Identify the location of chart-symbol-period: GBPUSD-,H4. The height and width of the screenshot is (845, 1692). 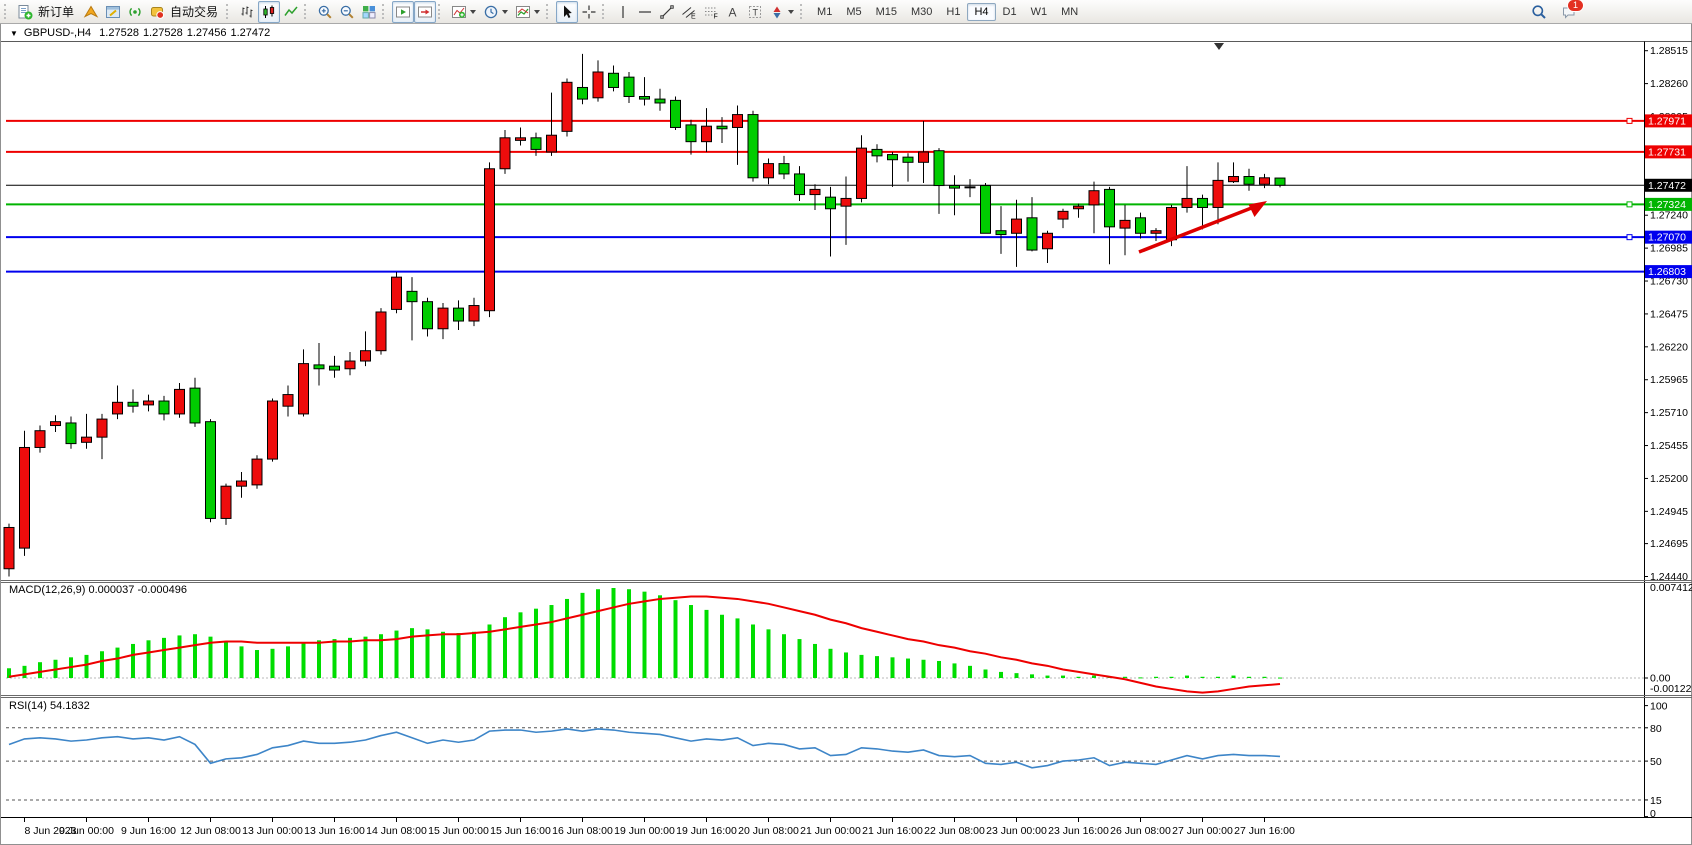
(57, 33).